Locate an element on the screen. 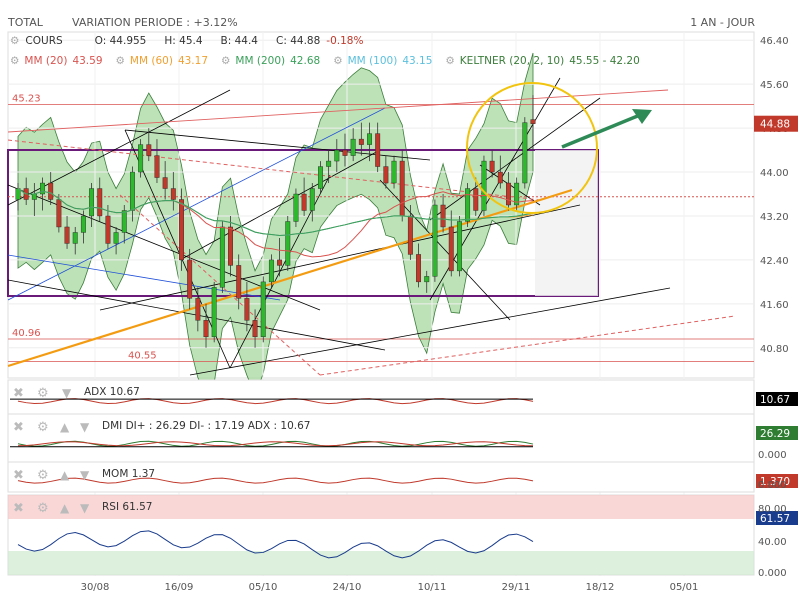  legend-cours: COURS is located at coordinates (44, 41).